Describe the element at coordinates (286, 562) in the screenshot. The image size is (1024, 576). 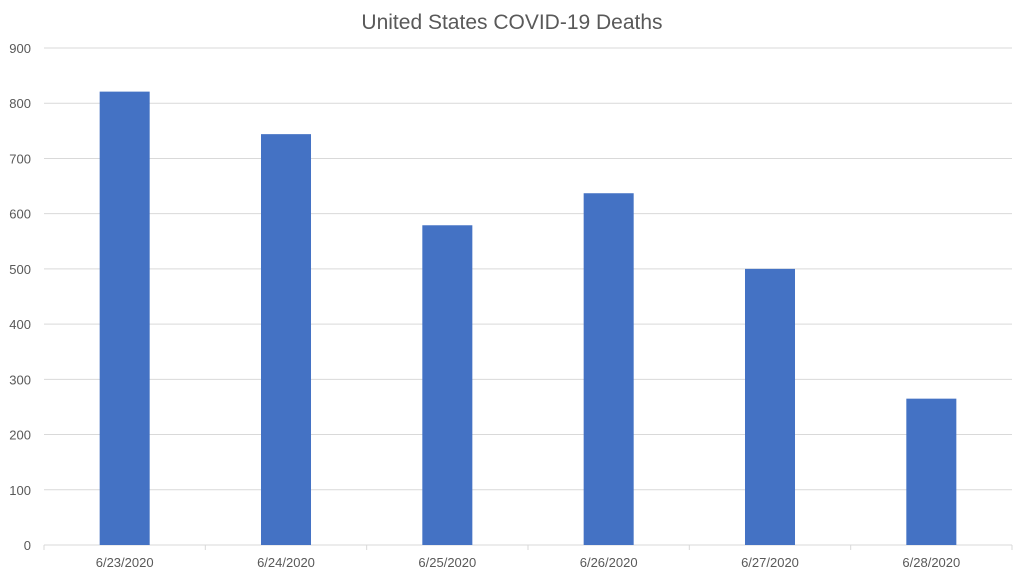
I see `x-tick-label: 6/24/2020` at that location.